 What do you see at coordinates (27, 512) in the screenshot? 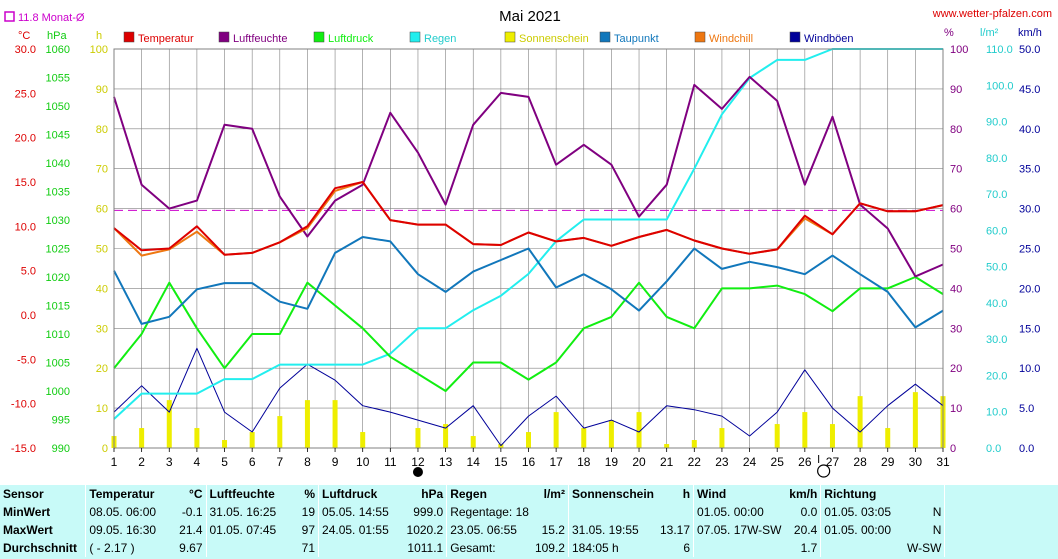
I see `stats-row-label: MinWert` at bounding box center [27, 512].